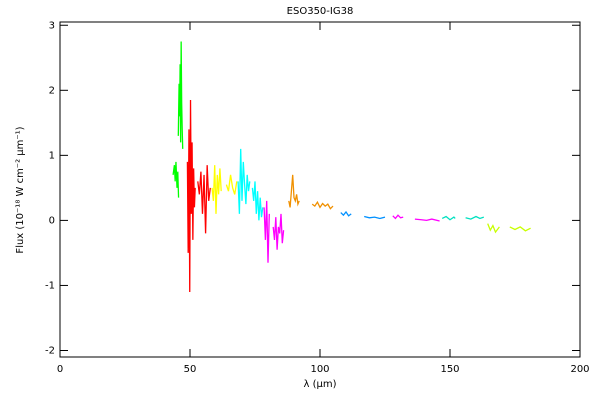  What do you see at coordinates (320, 11) in the screenshot?
I see `chart-title: ESO350-IG38` at bounding box center [320, 11].